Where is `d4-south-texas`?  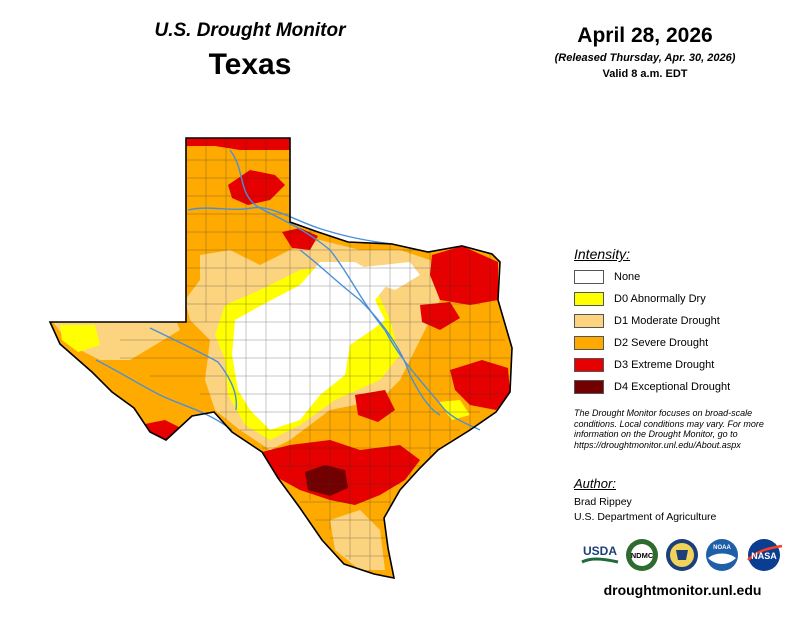 d4-south-texas is located at coordinates (326, 480).